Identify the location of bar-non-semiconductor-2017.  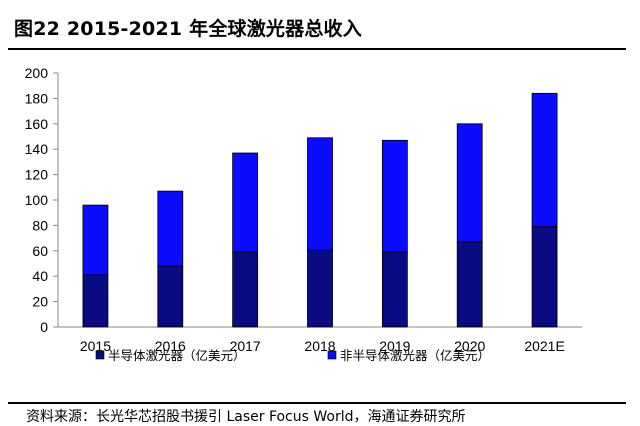
(245, 202).